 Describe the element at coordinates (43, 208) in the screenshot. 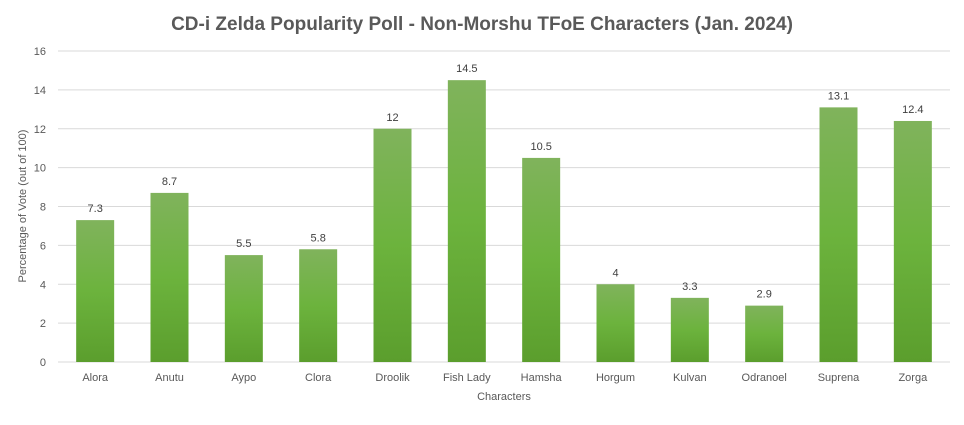

I see `y-tick-label: 8` at that location.